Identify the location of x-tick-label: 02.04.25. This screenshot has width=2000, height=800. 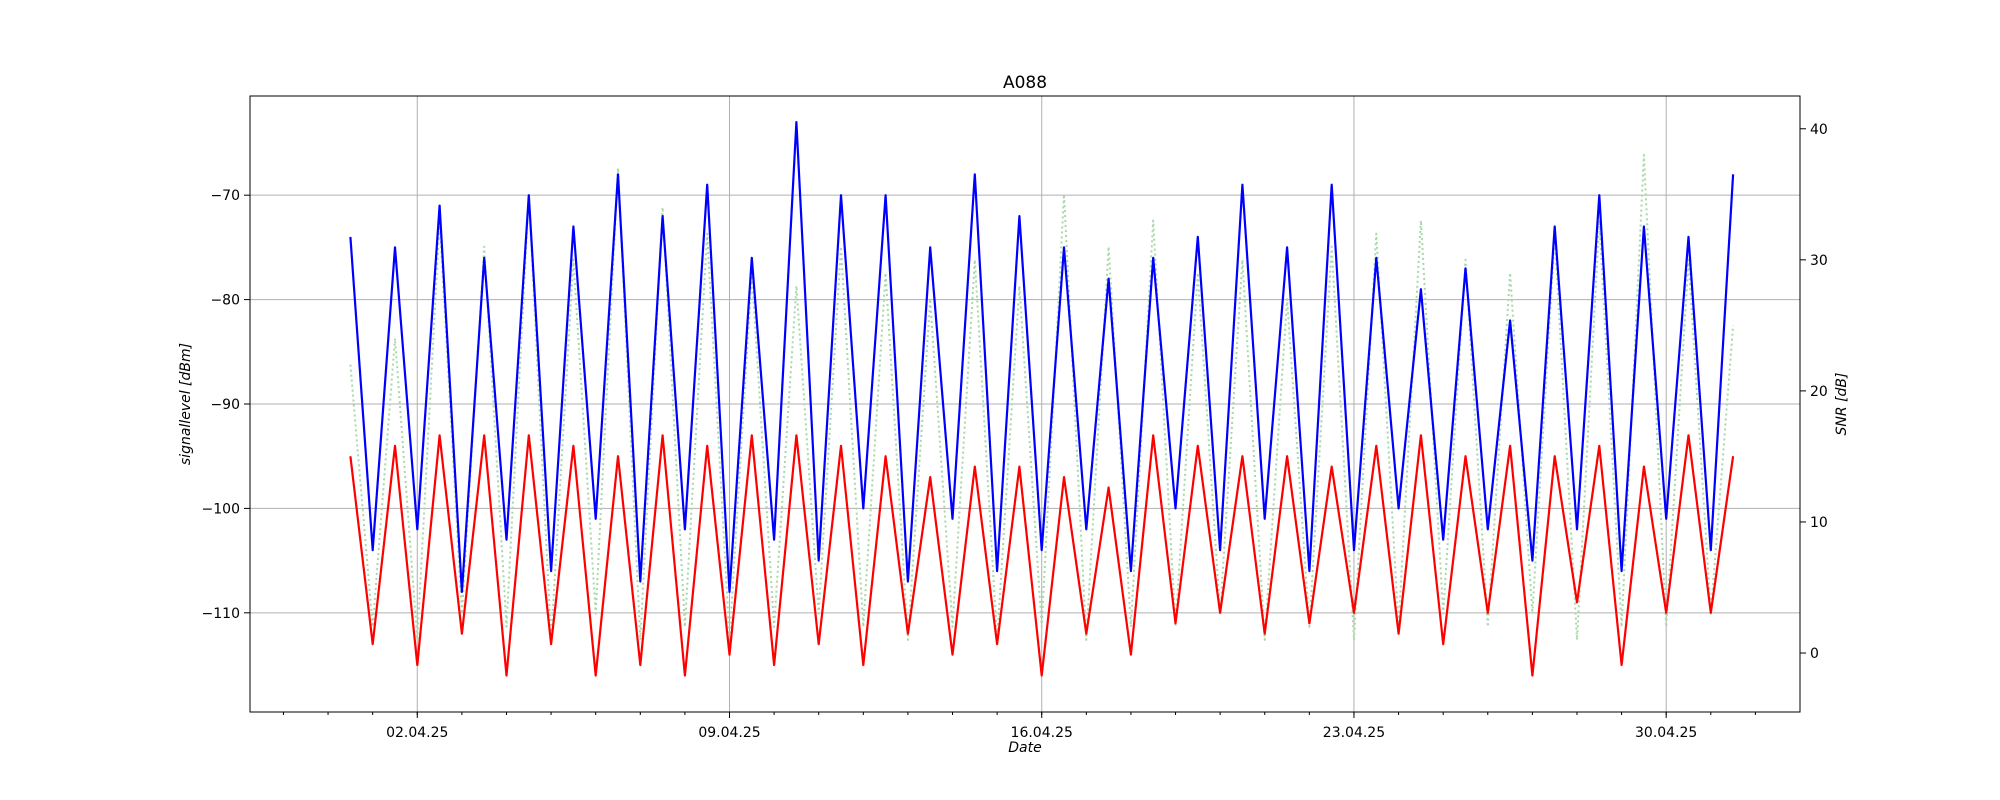
(417, 733).